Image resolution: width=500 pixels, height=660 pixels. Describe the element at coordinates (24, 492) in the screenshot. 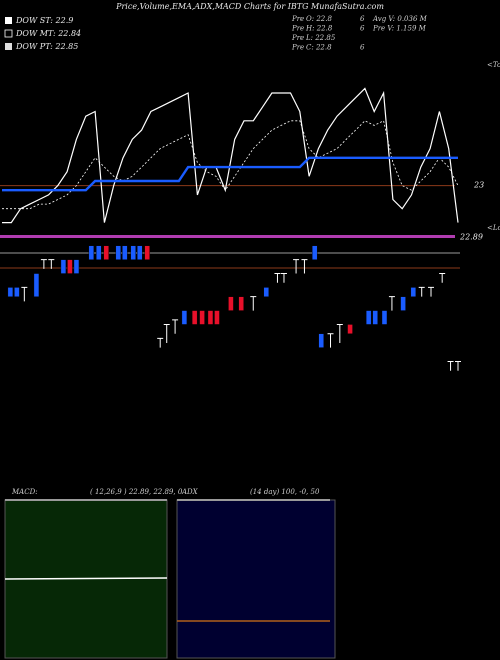

I see `macd-title: MACD:` at that location.